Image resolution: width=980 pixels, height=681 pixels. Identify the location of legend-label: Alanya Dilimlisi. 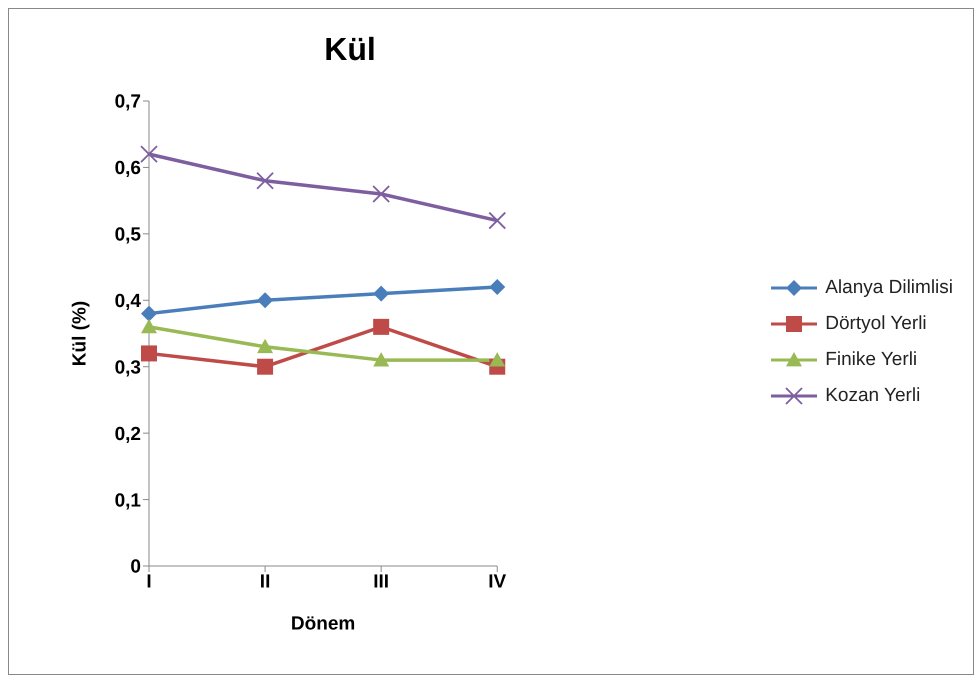
(889, 287).